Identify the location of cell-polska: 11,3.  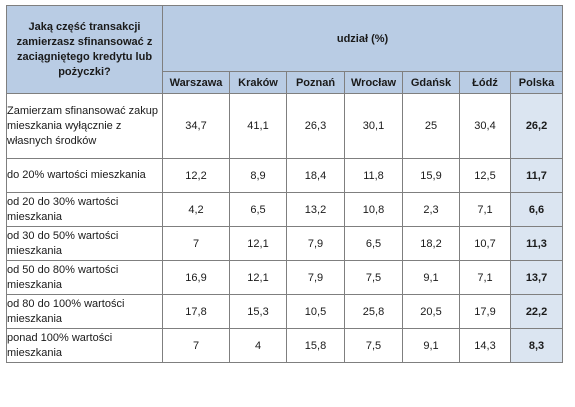
(536, 243).